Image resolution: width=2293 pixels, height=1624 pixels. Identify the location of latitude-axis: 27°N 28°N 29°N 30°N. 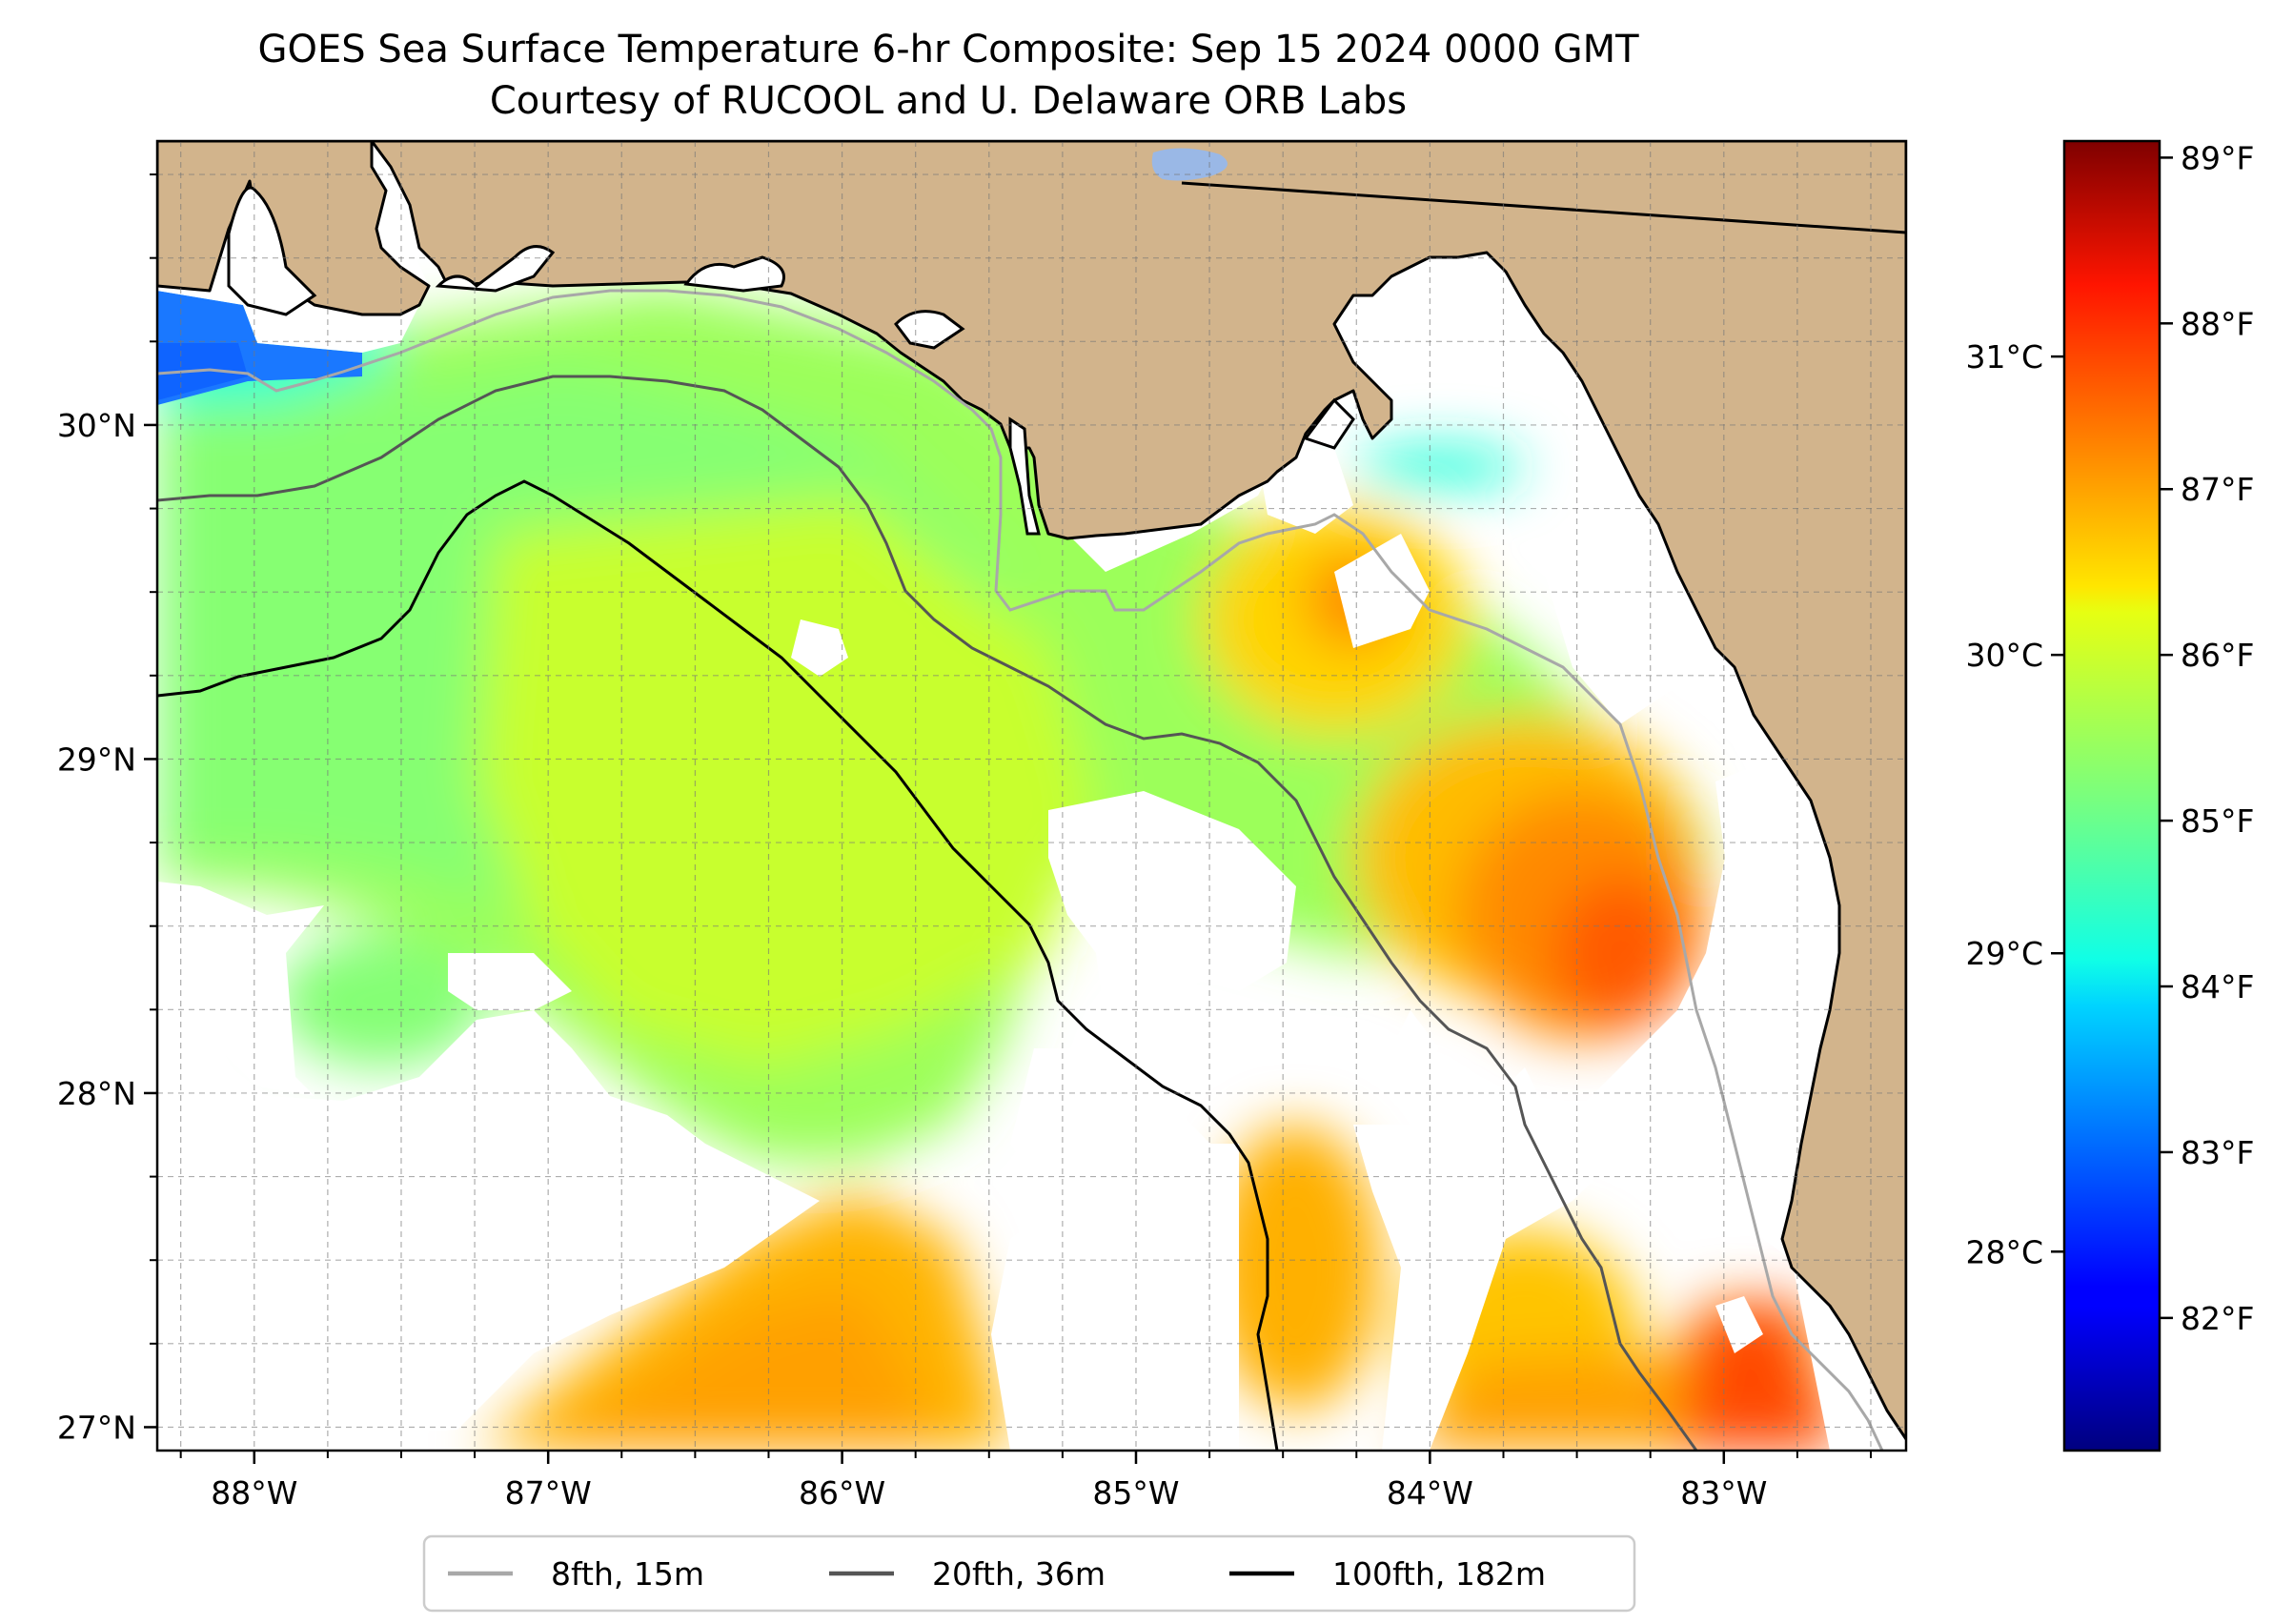
(107, 809).